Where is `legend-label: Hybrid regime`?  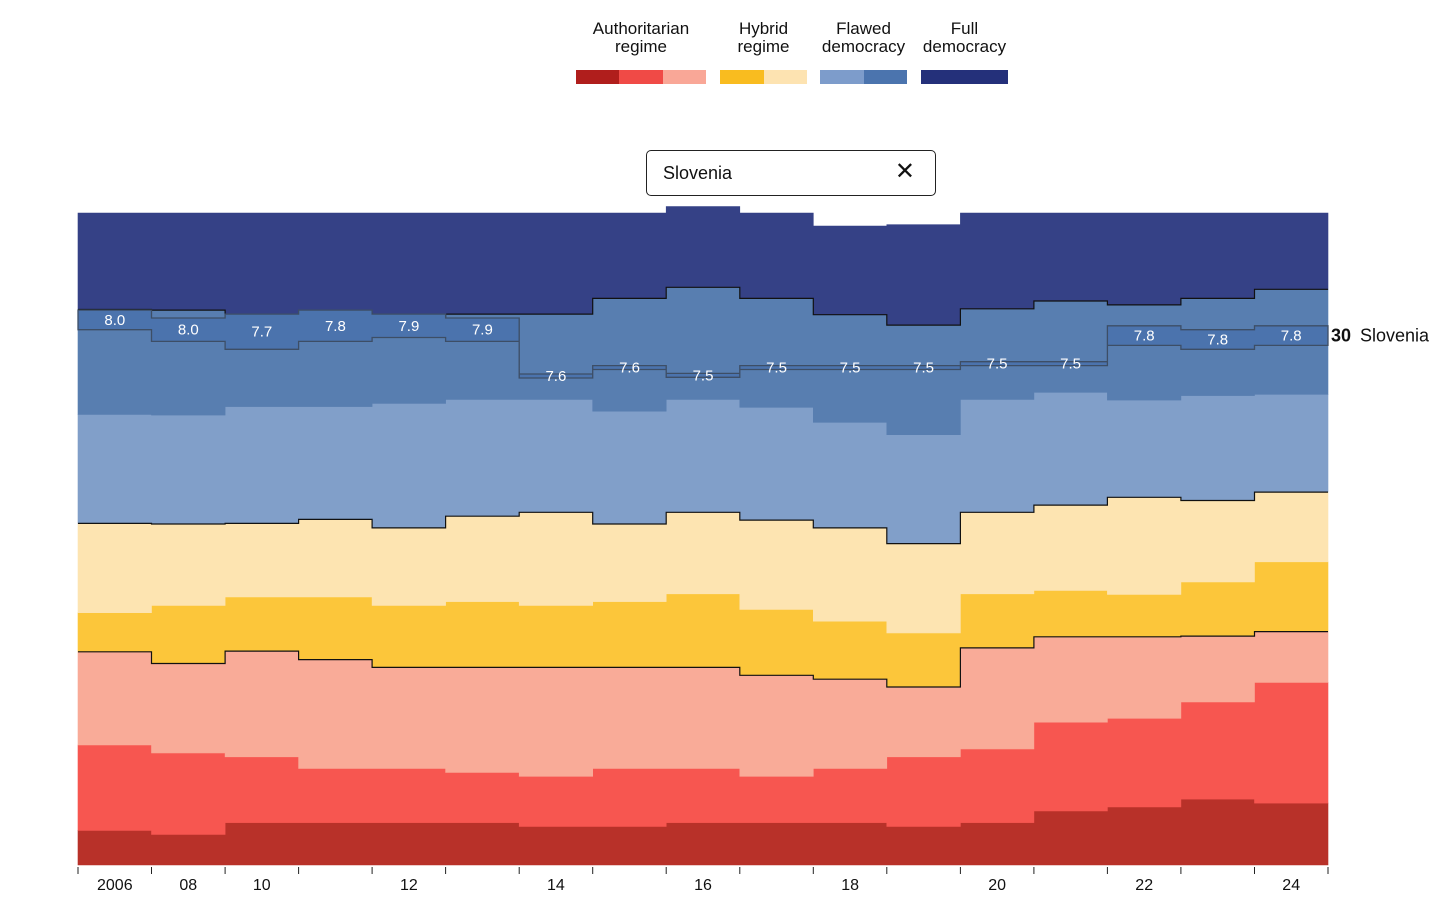 legend-label: Hybrid regime is located at coordinates (763, 37).